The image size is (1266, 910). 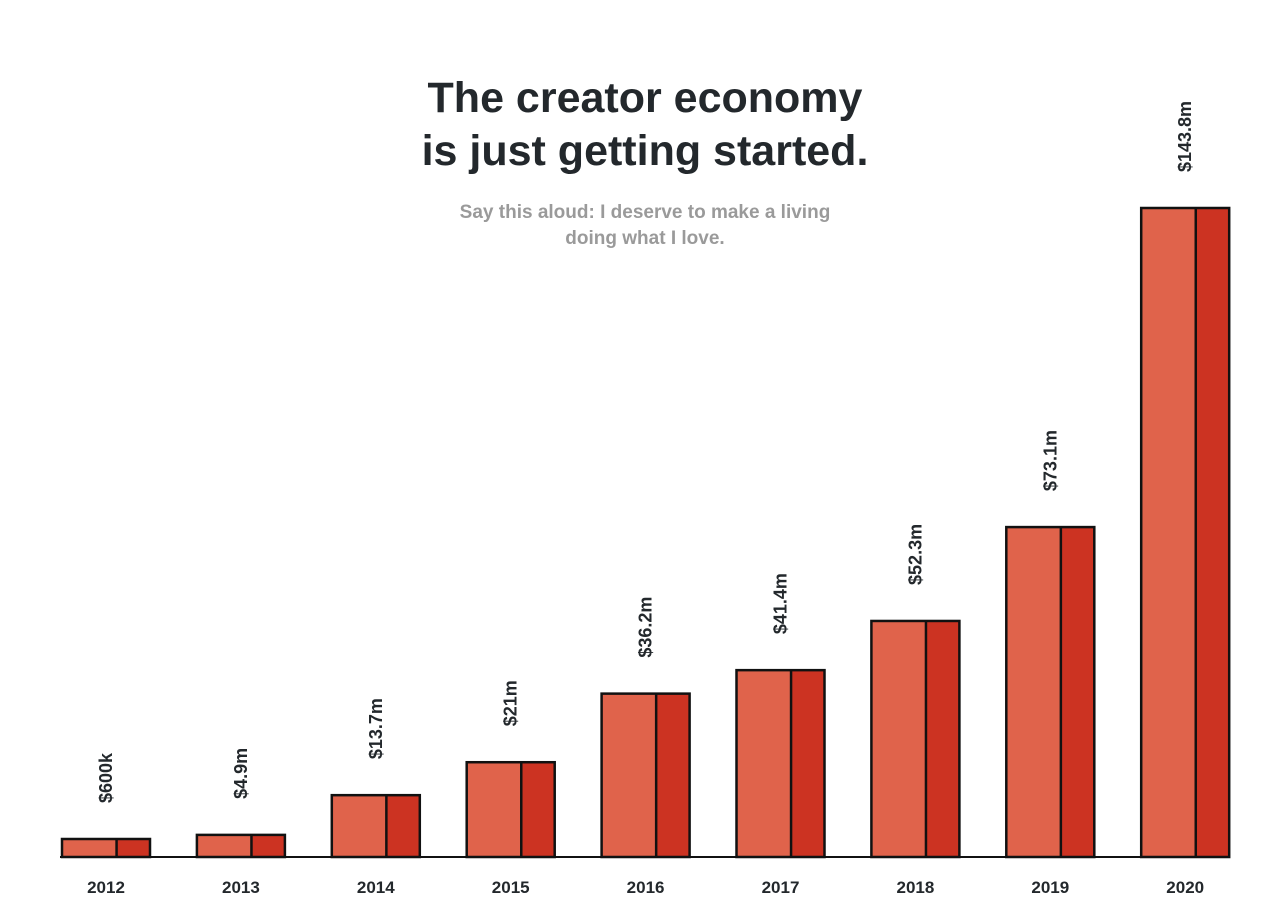 I want to click on bar-2019, so click(x=1050, y=692).